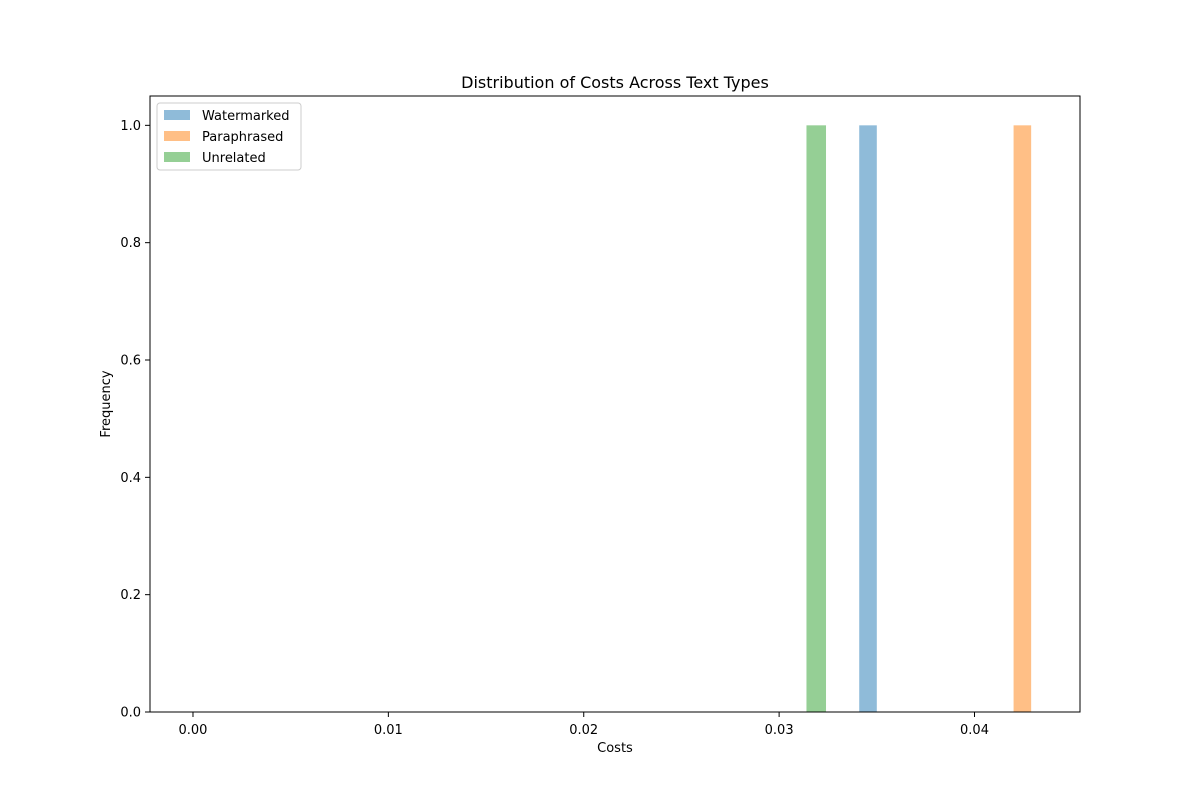 The width and height of the screenshot is (1200, 800). I want to click on legend: Watermarked Paraphrased Unrelated, so click(229, 136).